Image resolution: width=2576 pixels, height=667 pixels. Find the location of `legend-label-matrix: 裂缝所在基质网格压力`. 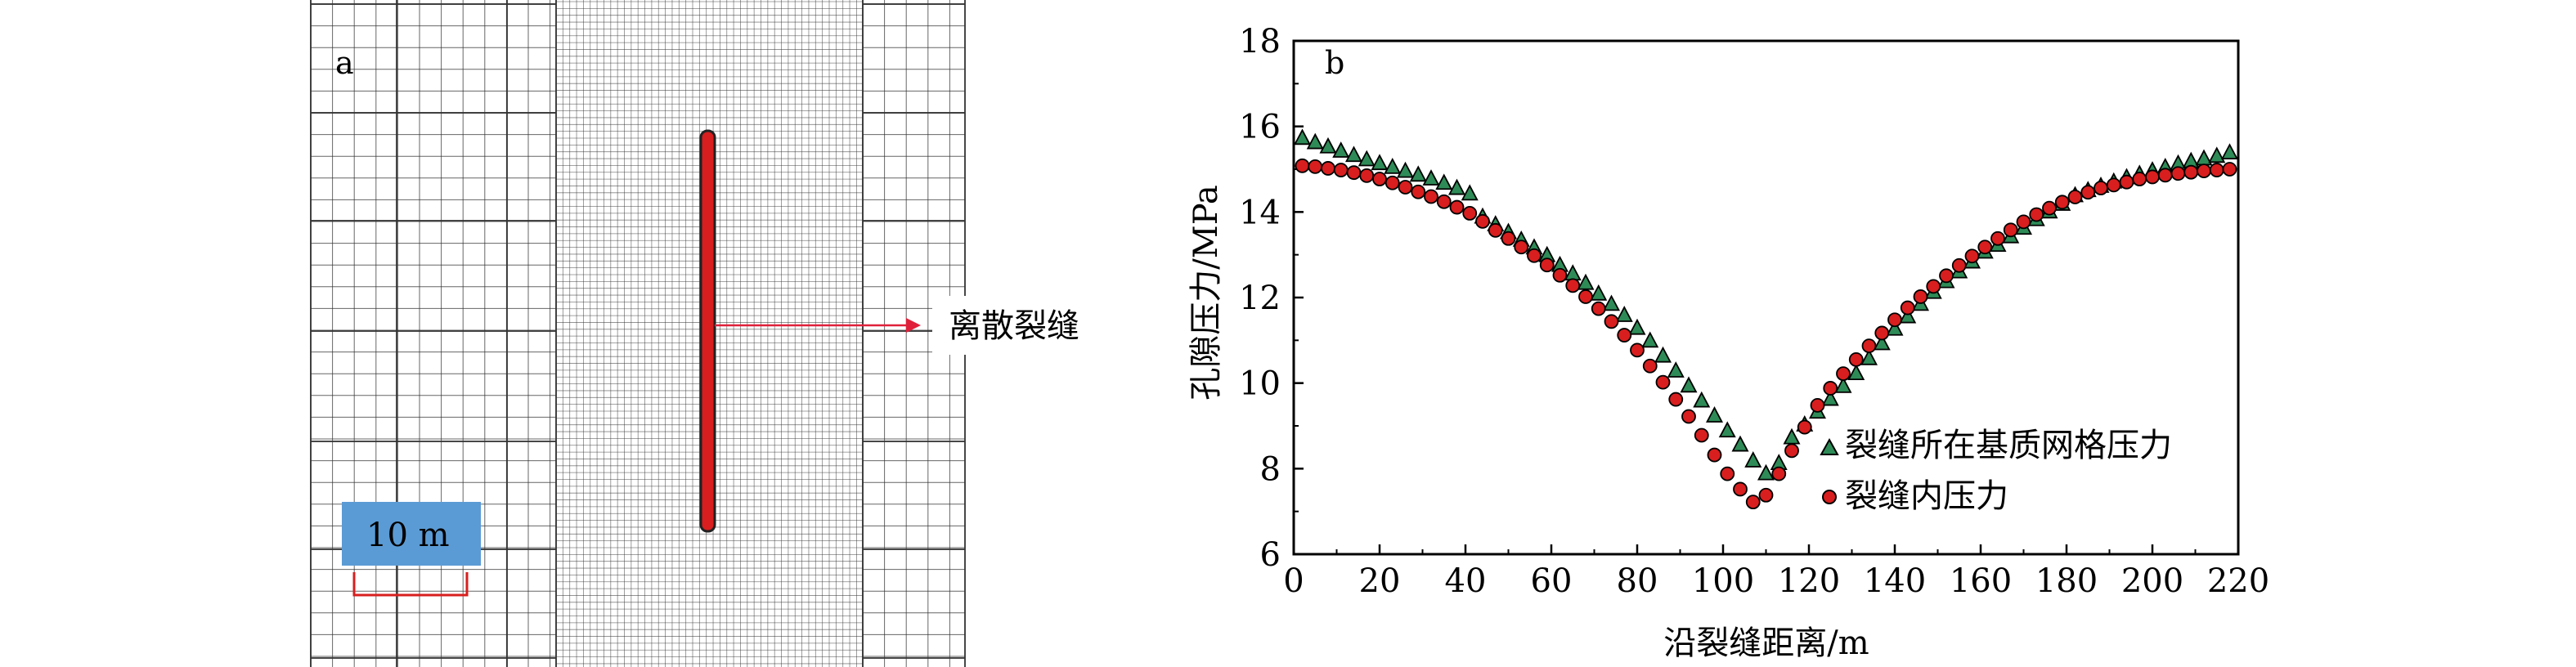

legend-label-matrix: 裂缝所在基质网格压力 is located at coordinates (2009, 445).